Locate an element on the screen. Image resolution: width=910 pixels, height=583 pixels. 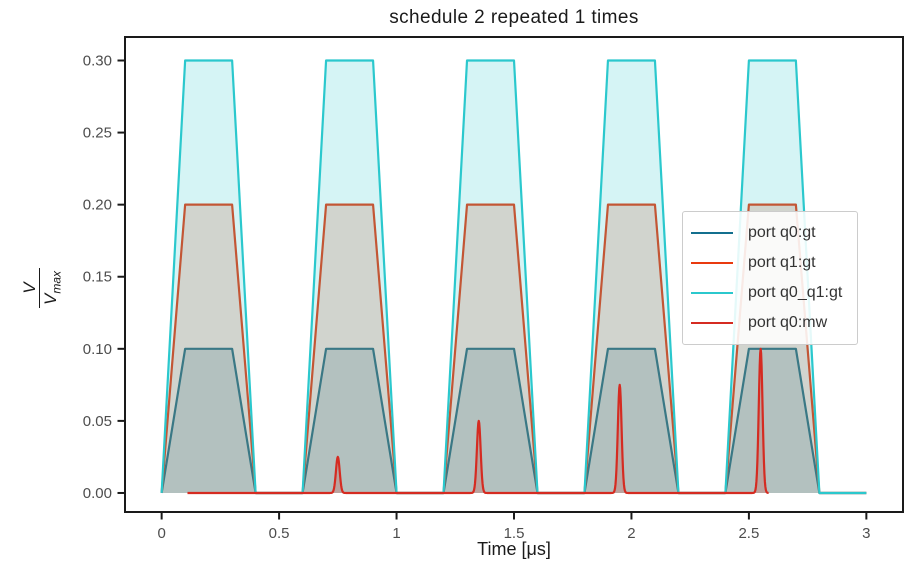
chart-title: schedule 2 repeated 1 times is located at coordinates (514, 17).